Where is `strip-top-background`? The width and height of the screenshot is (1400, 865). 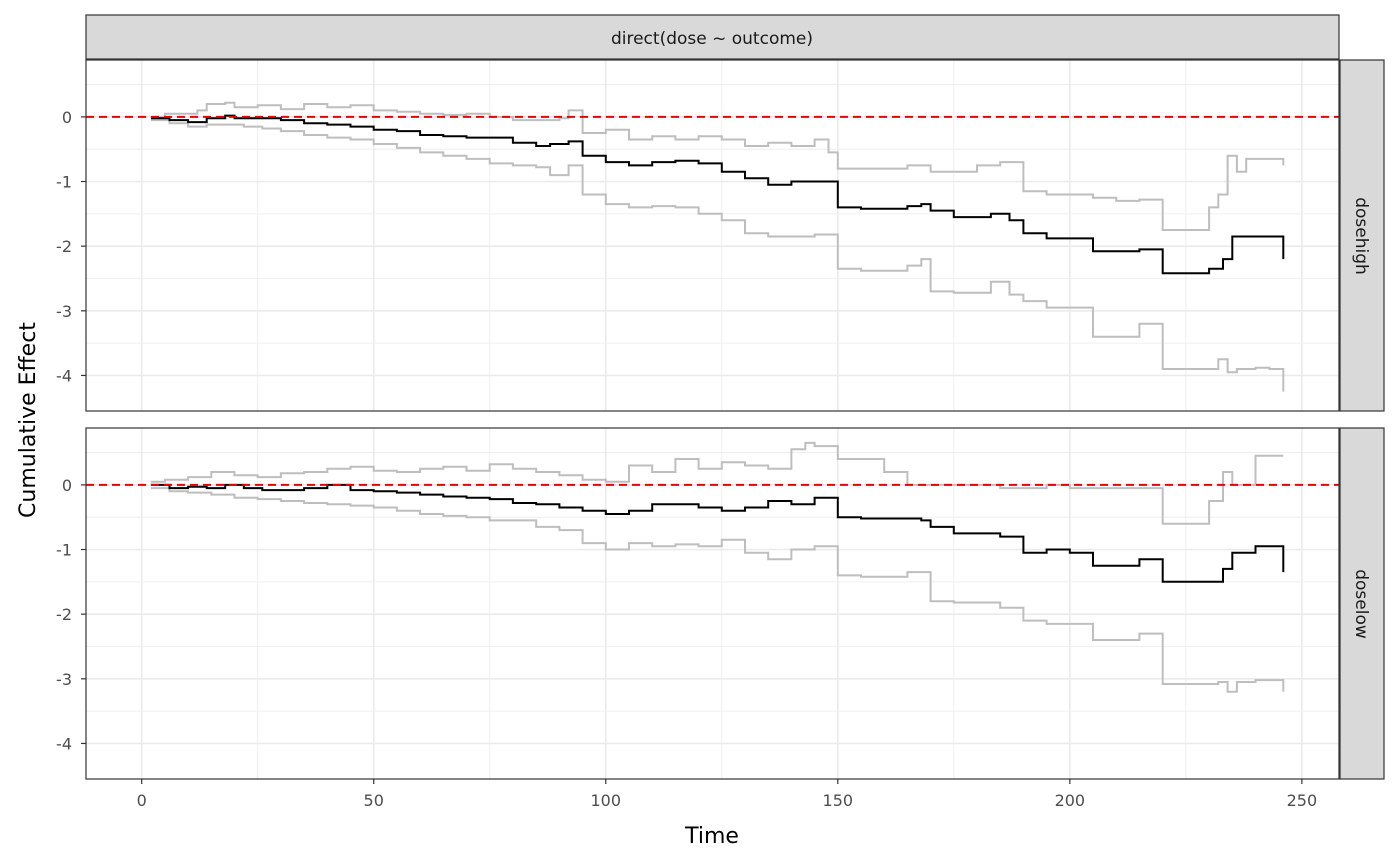 strip-top-background is located at coordinates (712, 37).